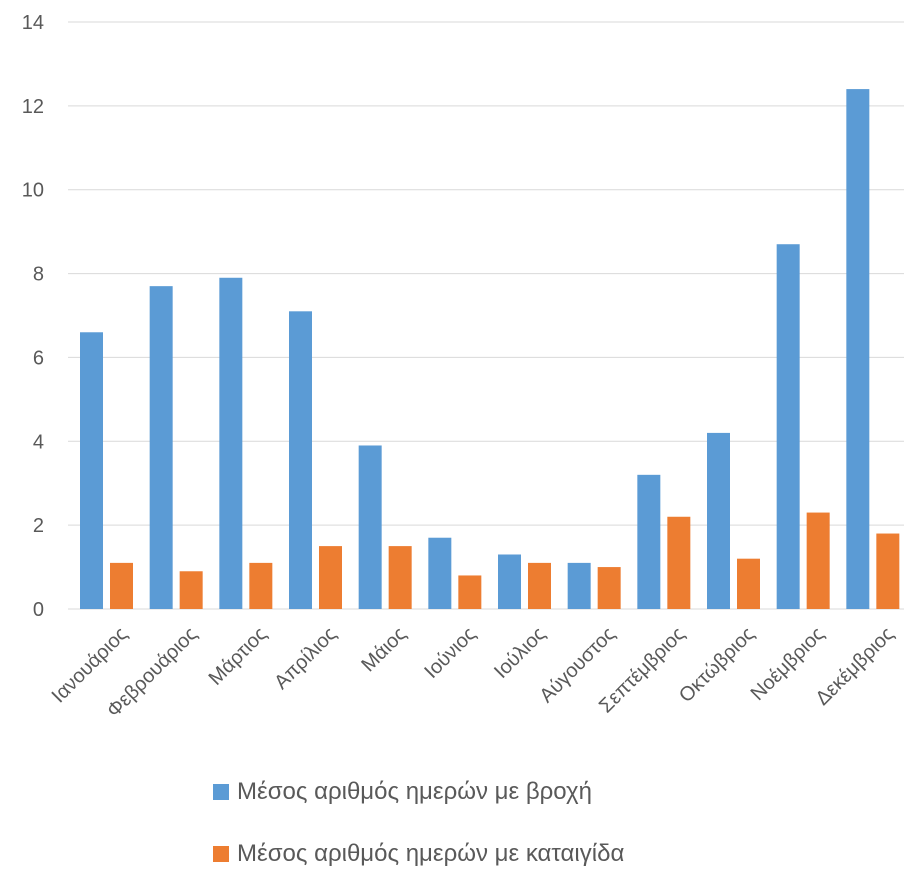 This screenshot has width=904, height=872. What do you see at coordinates (520, 653) in the screenshot?
I see `x-category-label: Ιούλιος` at bounding box center [520, 653].